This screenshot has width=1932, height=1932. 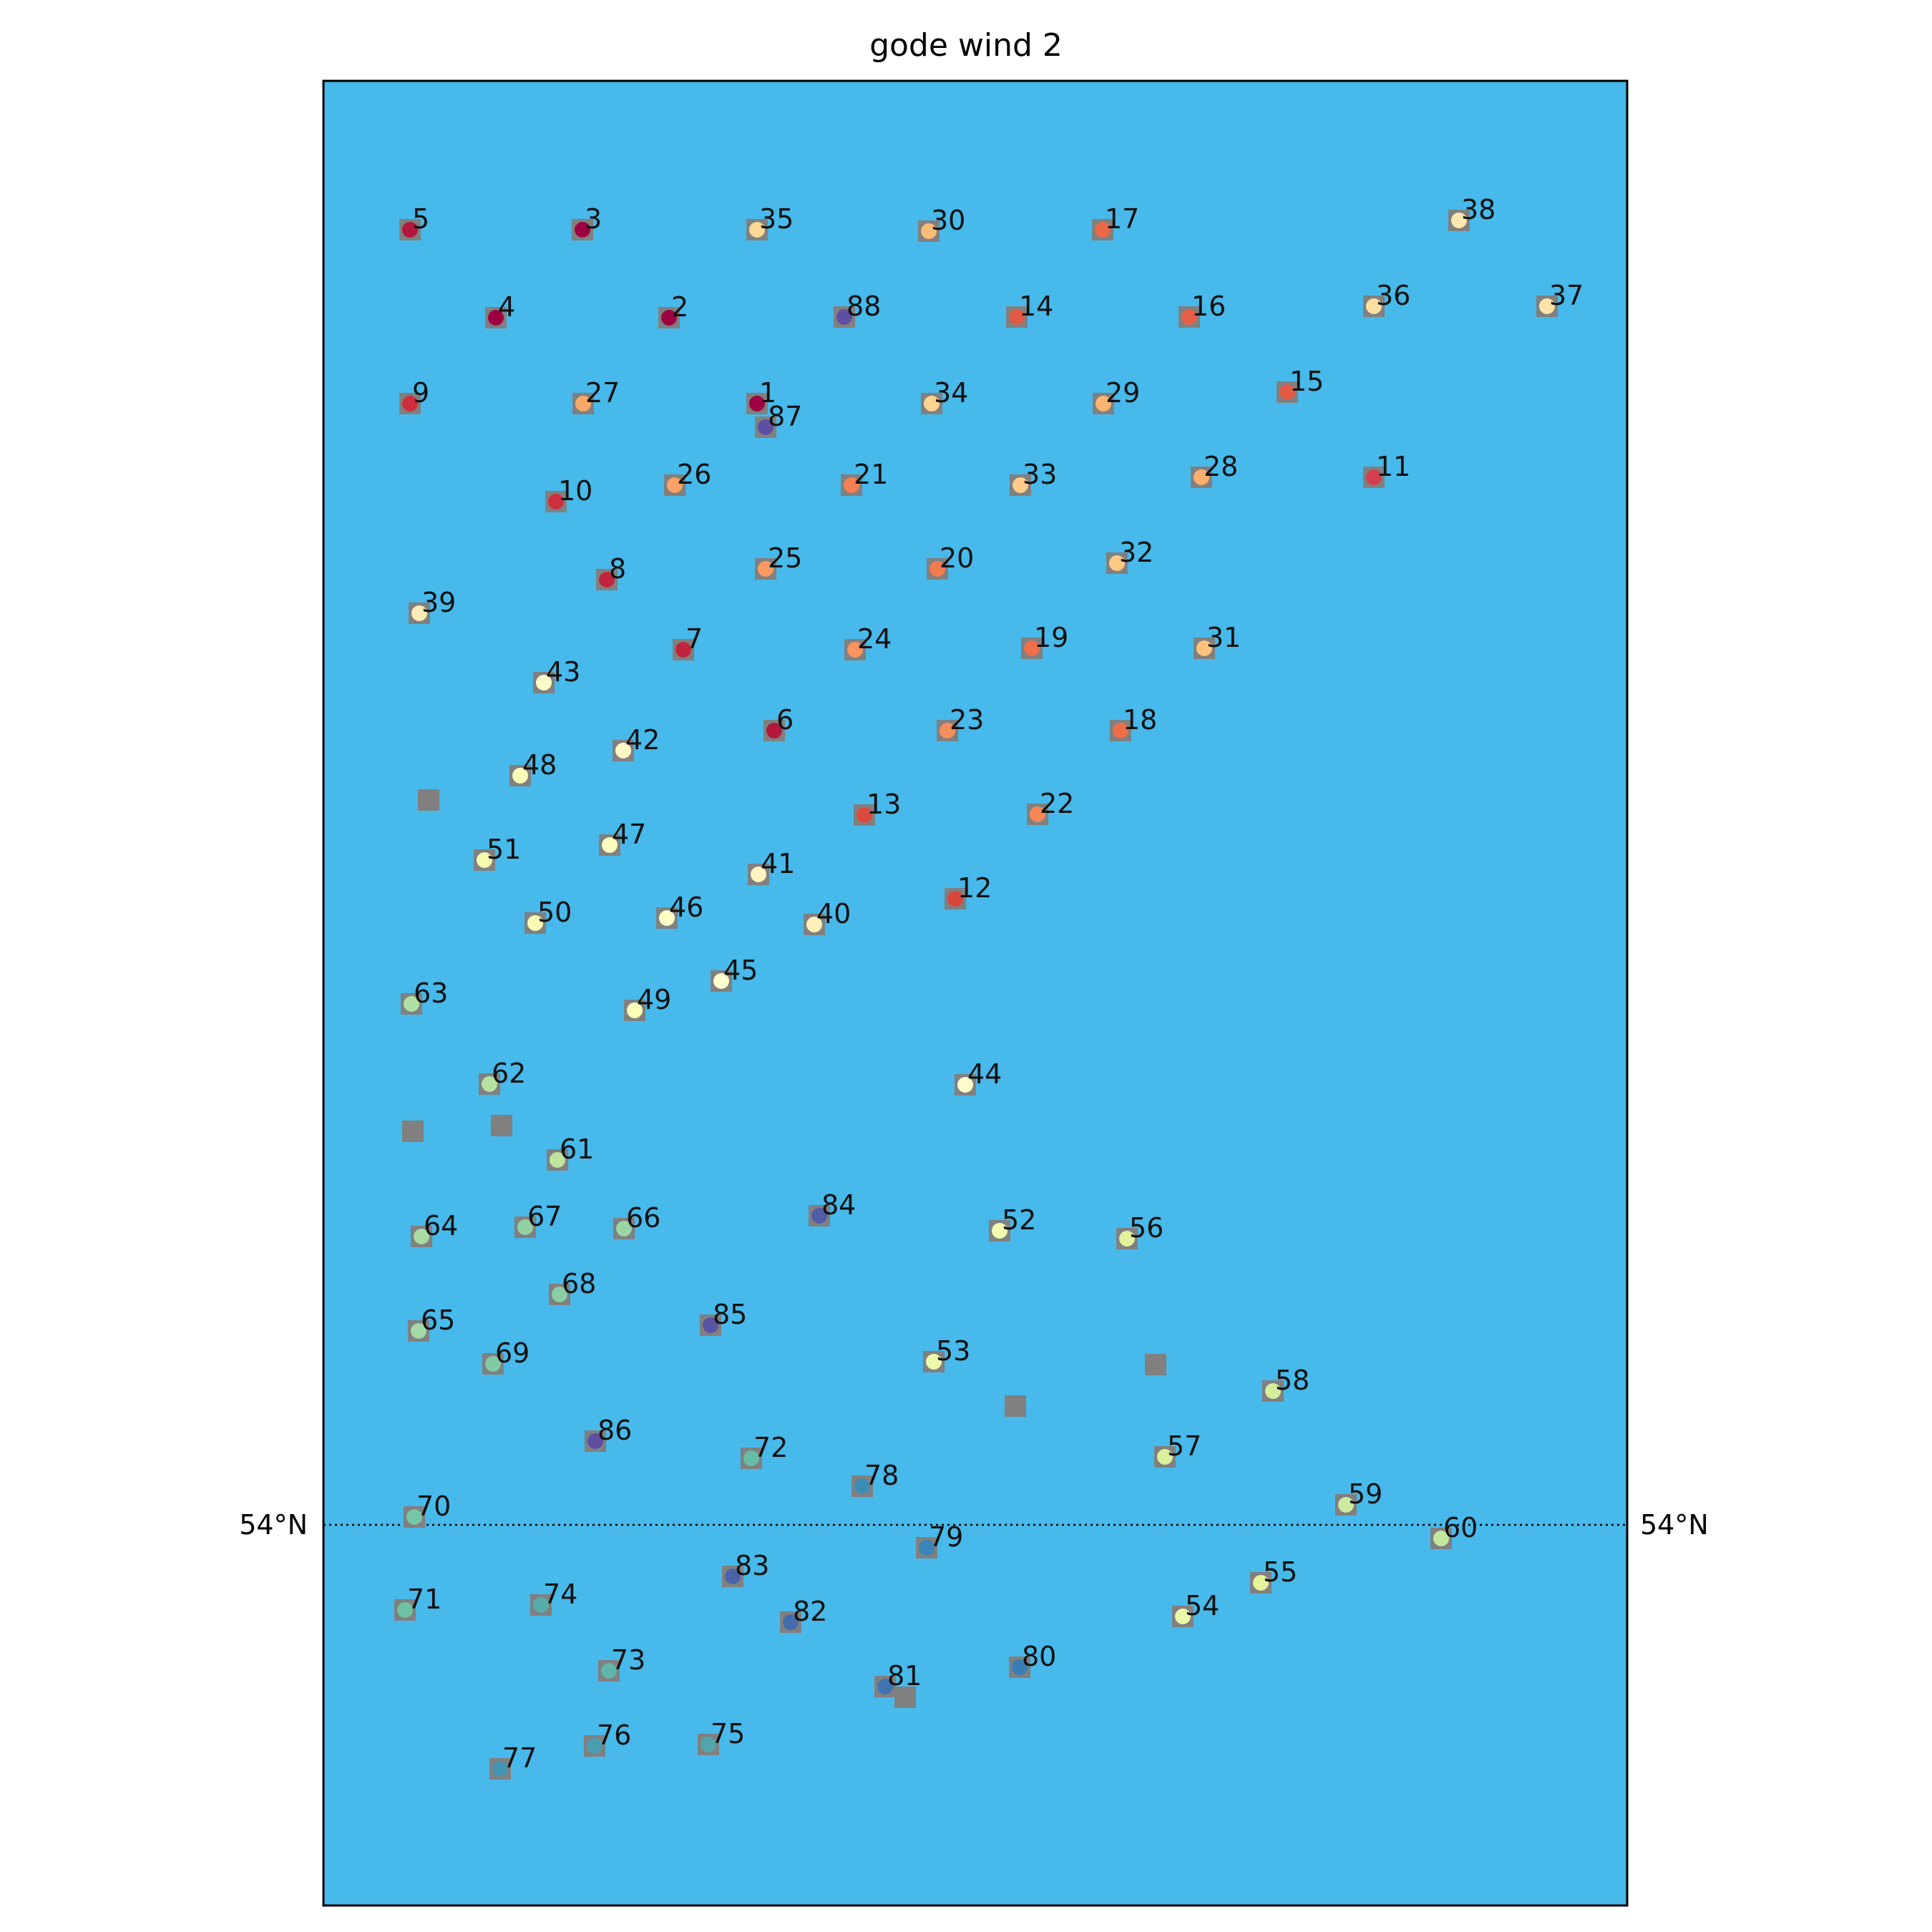 I want to click on turbine-label: 17, so click(x=1122, y=219).